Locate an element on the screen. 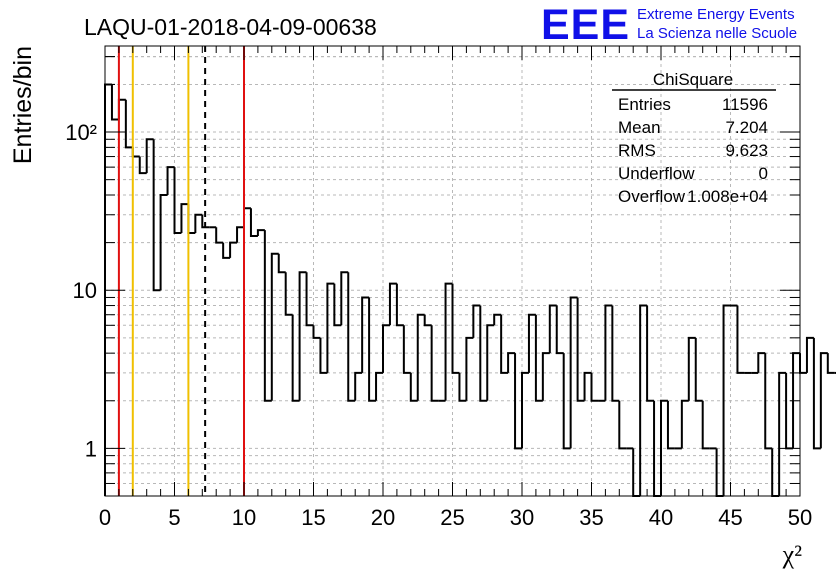  y-axis-label: Entries/bin is located at coordinates (23, 105).